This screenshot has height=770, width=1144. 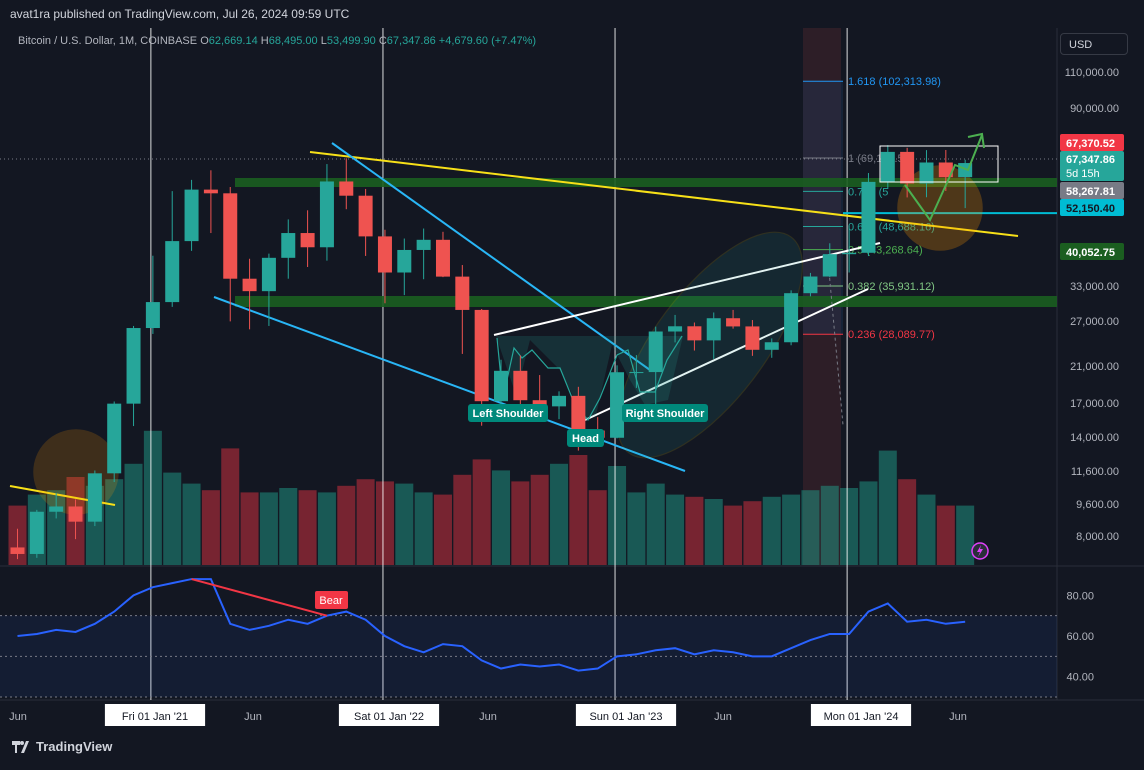 What do you see at coordinates (1097, 537) in the screenshot?
I see `price-axis-tick: 8,000.00` at bounding box center [1097, 537].